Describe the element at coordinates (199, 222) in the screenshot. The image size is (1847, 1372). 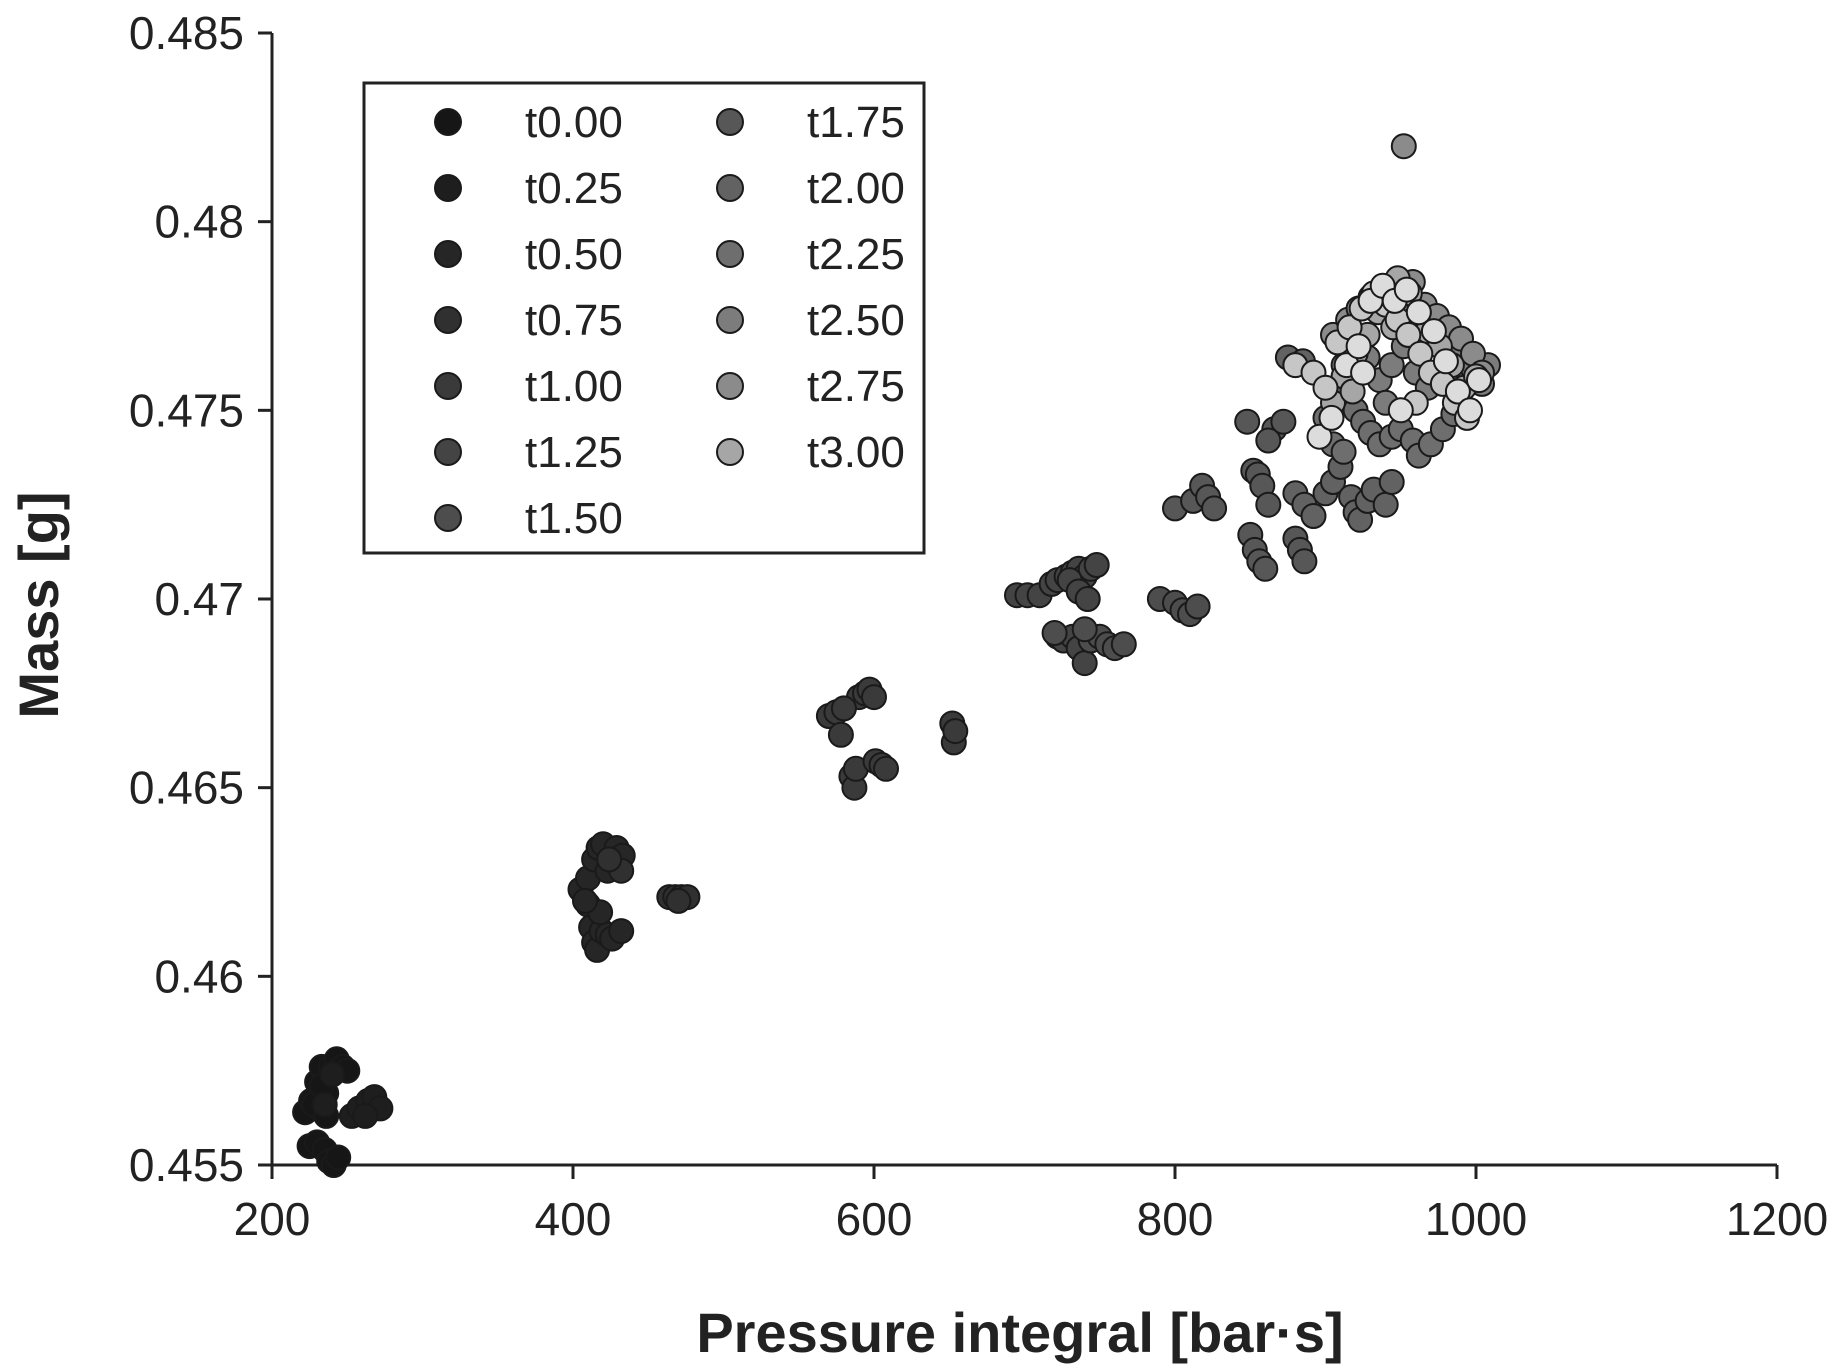
I see `y-tick-label: 0.48` at that location.